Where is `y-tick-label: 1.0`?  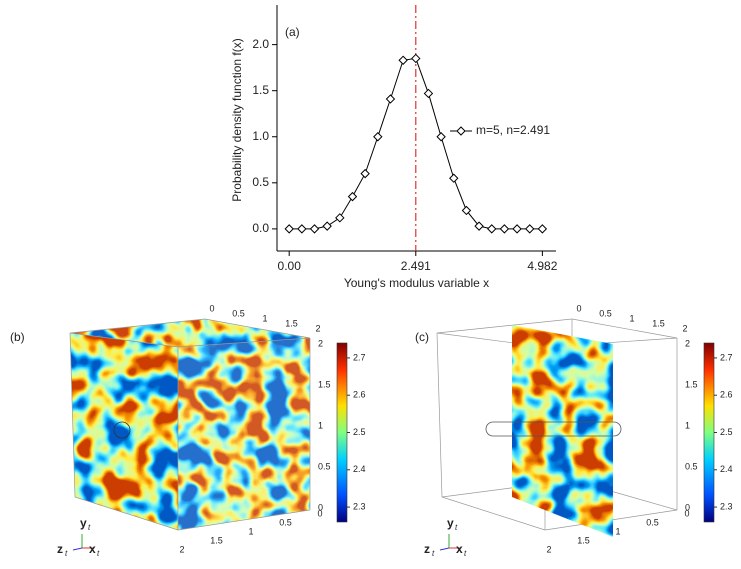 y-tick-label: 1.0 is located at coordinates (260, 136).